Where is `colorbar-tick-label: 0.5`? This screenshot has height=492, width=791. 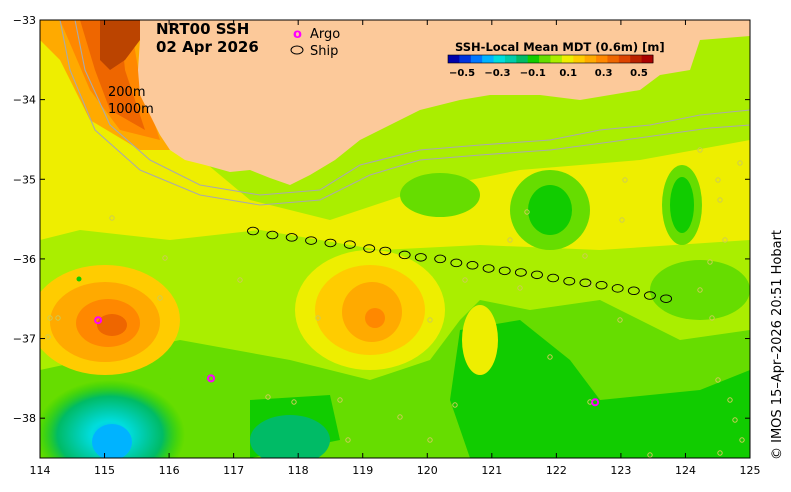
colorbar-tick-label: 0.5 is located at coordinates (639, 73).